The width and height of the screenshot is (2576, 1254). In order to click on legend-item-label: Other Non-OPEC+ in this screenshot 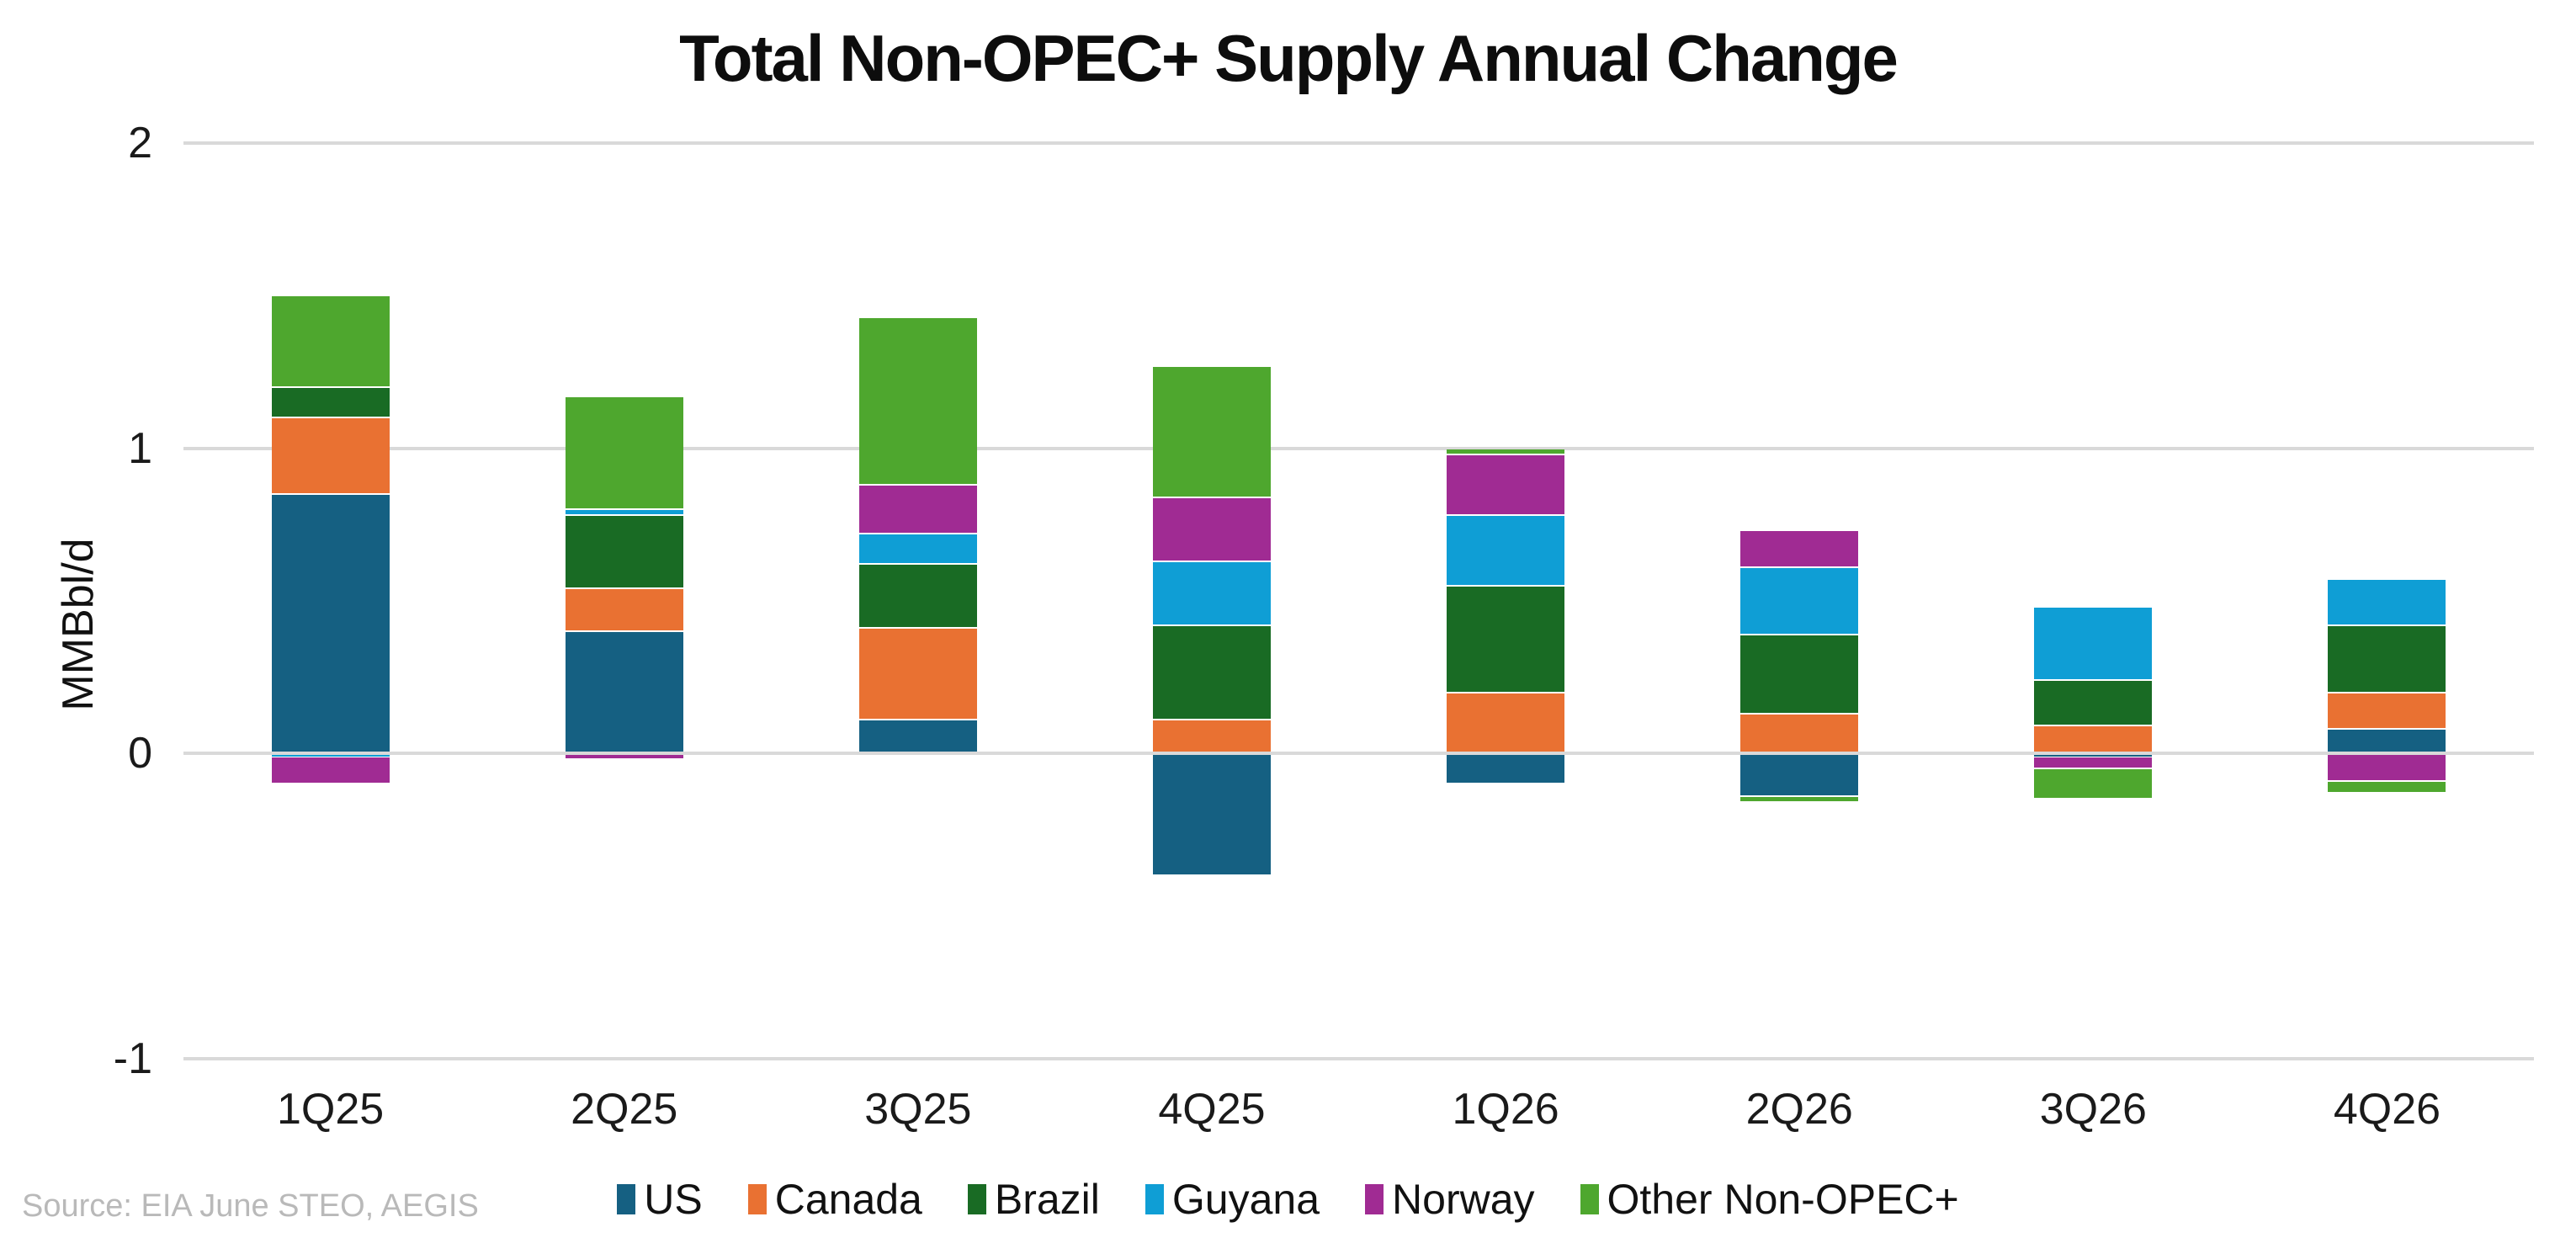, I will do `click(1783, 1199)`.